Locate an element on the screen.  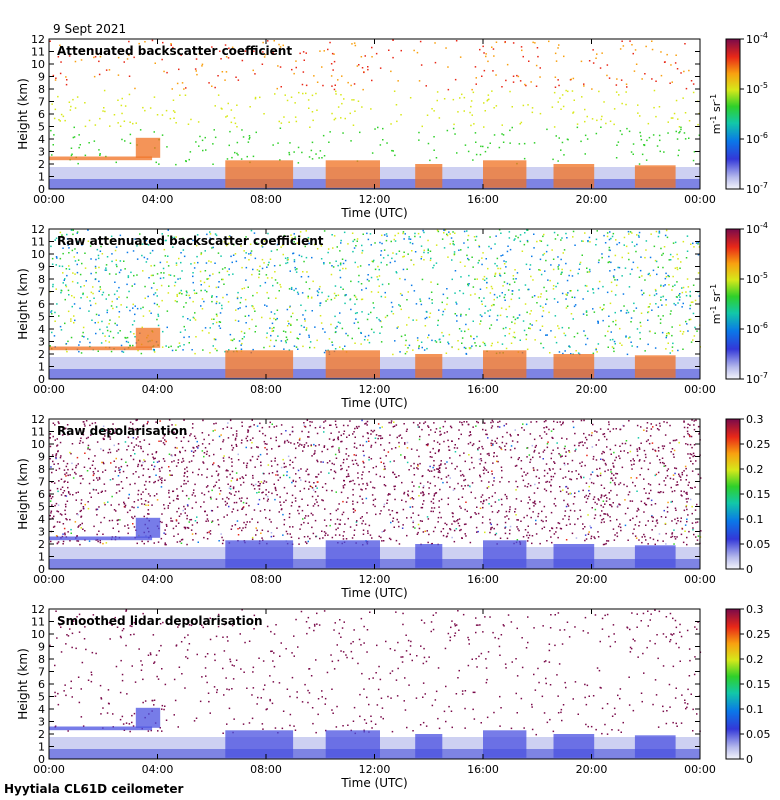
panel-title: Raw attenuated backscatter coefficient is located at coordinates (190, 241).